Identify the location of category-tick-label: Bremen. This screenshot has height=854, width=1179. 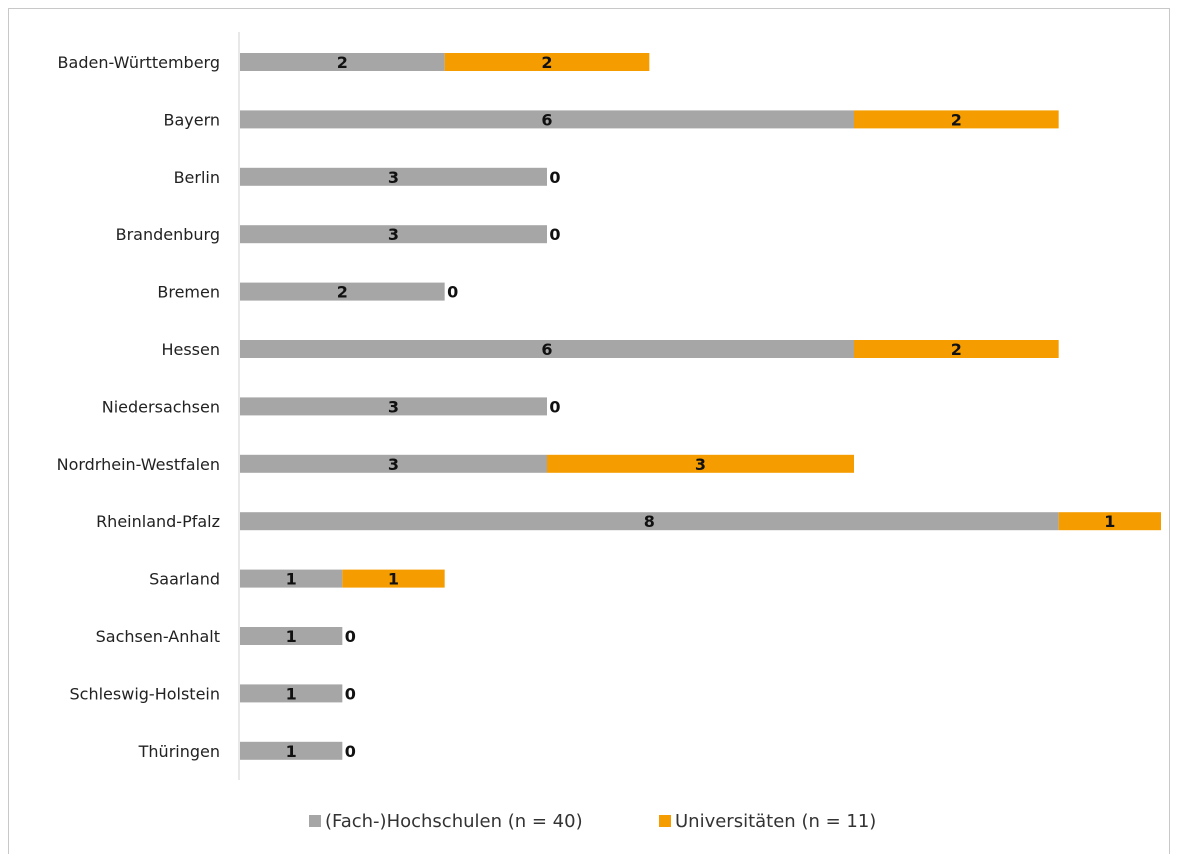
(188, 292).